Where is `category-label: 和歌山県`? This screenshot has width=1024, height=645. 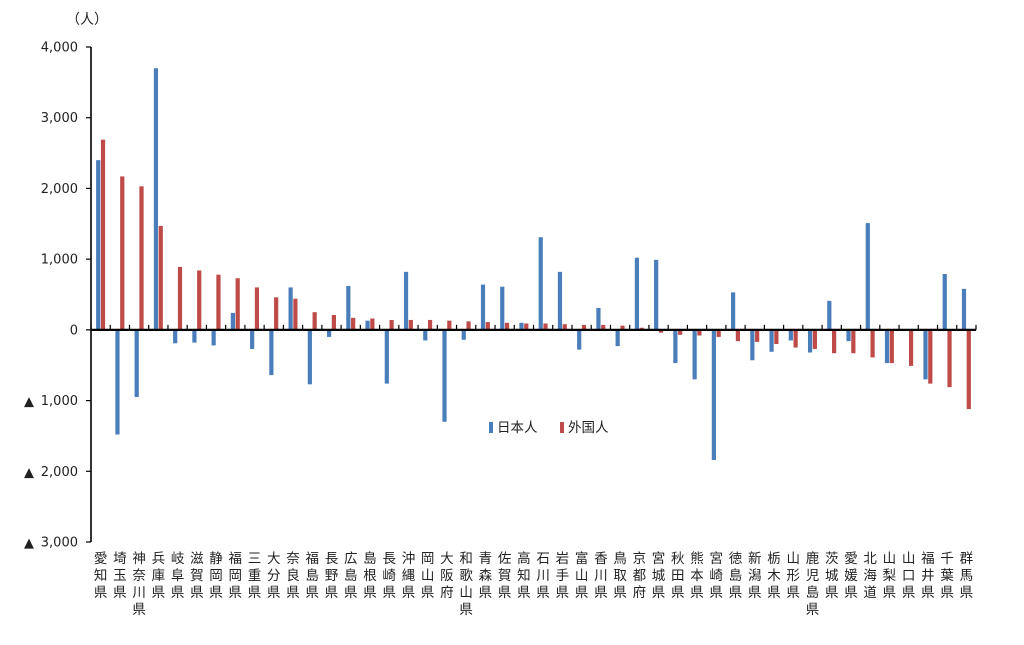
category-label: 和歌山県 is located at coordinates (466, 584).